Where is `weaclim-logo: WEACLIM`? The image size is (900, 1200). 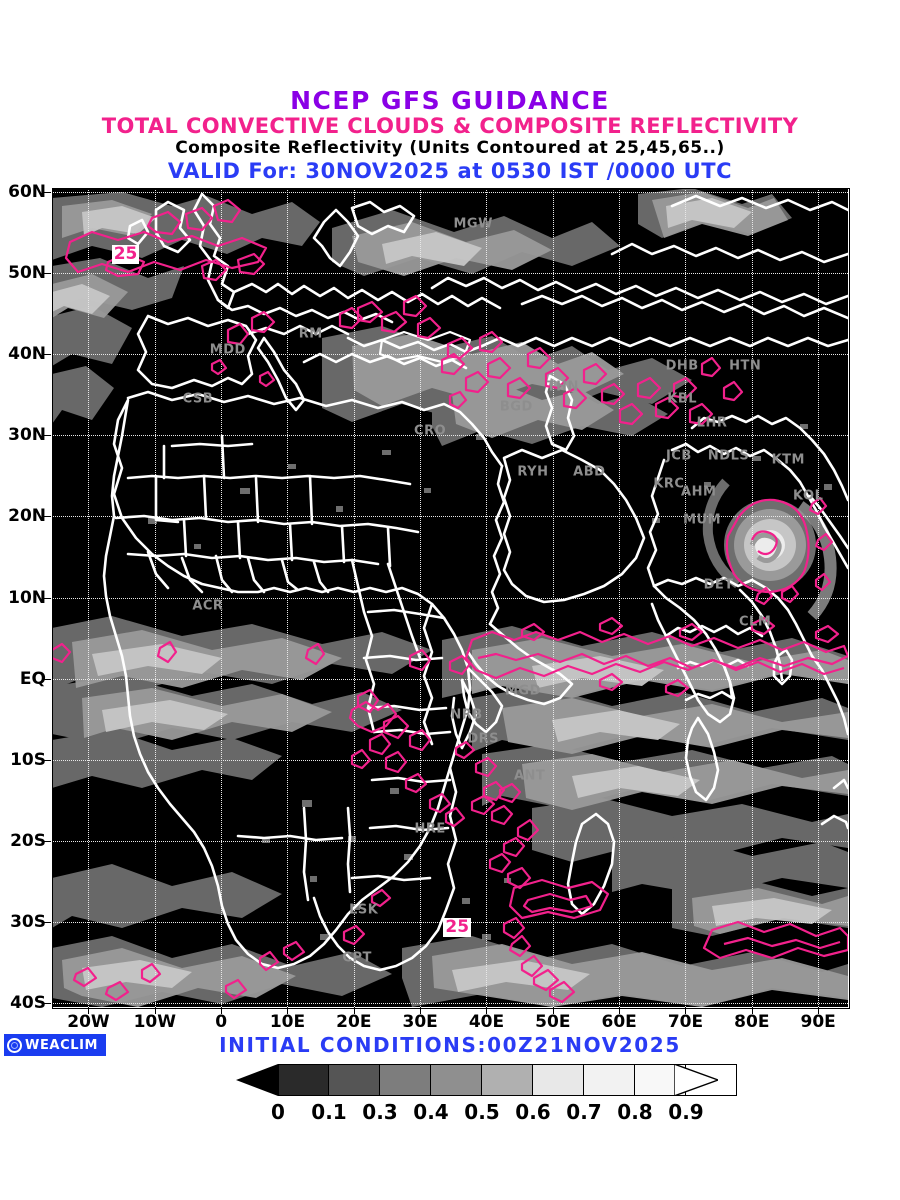
weaclim-logo: WEACLIM is located at coordinates (55, 1045).